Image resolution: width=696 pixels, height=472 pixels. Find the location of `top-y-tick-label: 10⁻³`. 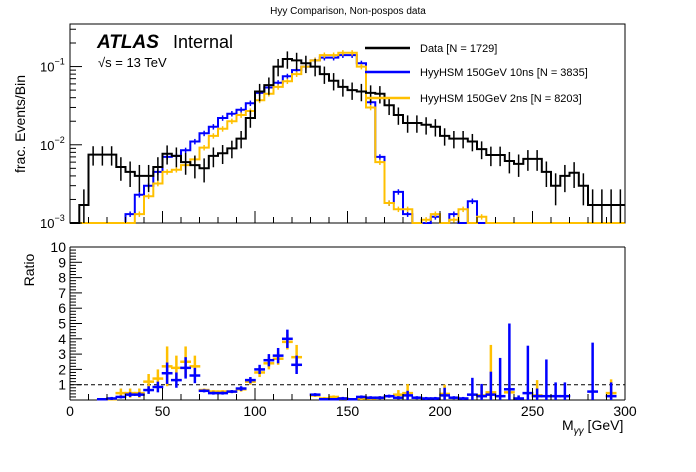

top-y-tick-label: 10⁻³ is located at coordinates (52, 222).